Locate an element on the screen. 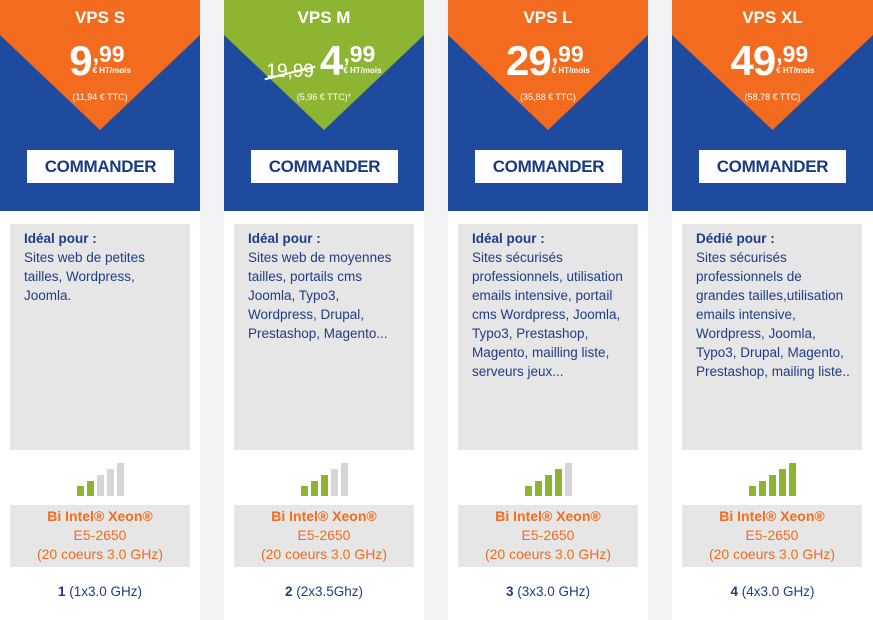 The height and width of the screenshot is (620, 873). plan-name: VPS XL is located at coordinates (772, 17).